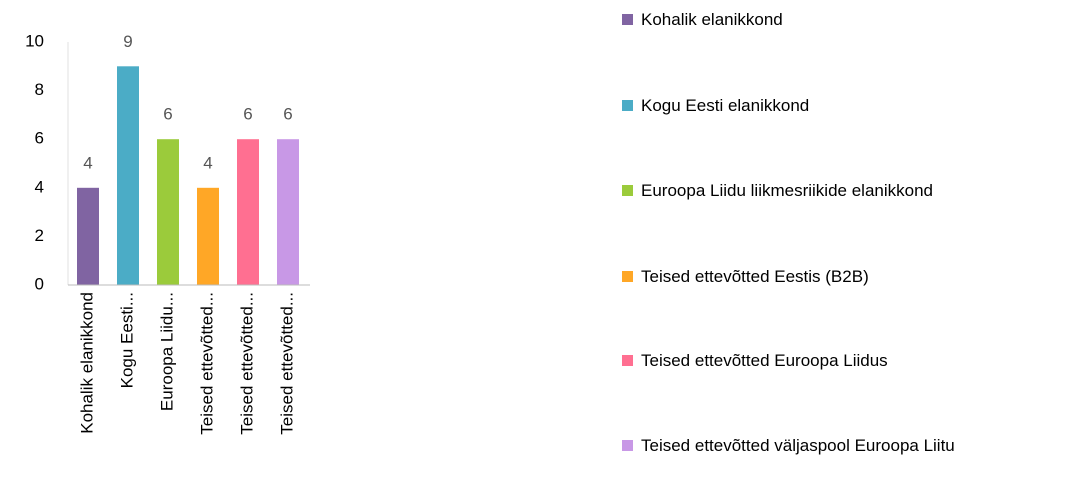 The width and height of the screenshot is (1084, 500). What do you see at coordinates (787, 190) in the screenshot?
I see `legend-label: Euroopa Liidu liikmesriikide elanikkond` at bounding box center [787, 190].